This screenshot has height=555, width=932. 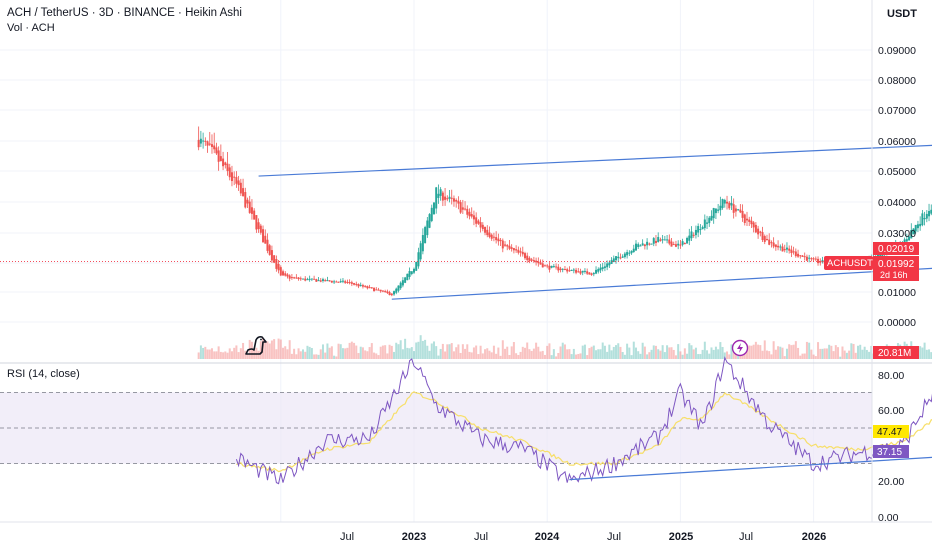 I want to click on time-tick-label: Jul, so click(x=347, y=537).